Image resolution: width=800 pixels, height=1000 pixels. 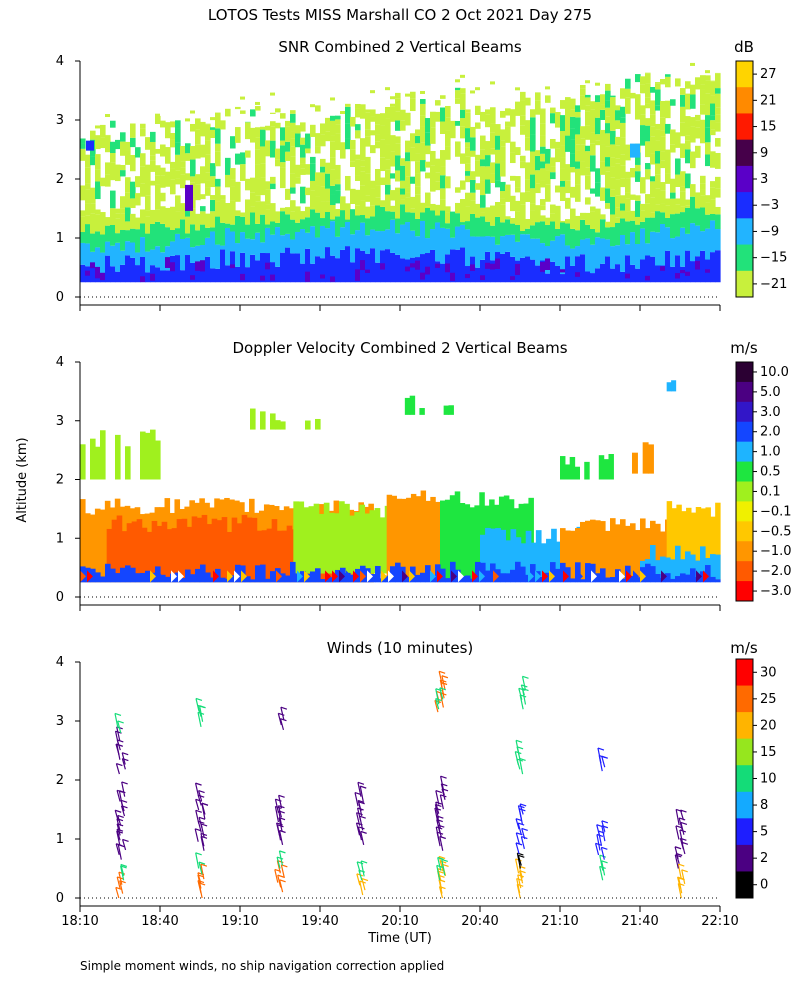 I want to click on x-tick-label: 22:10, so click(x=719, y=921).